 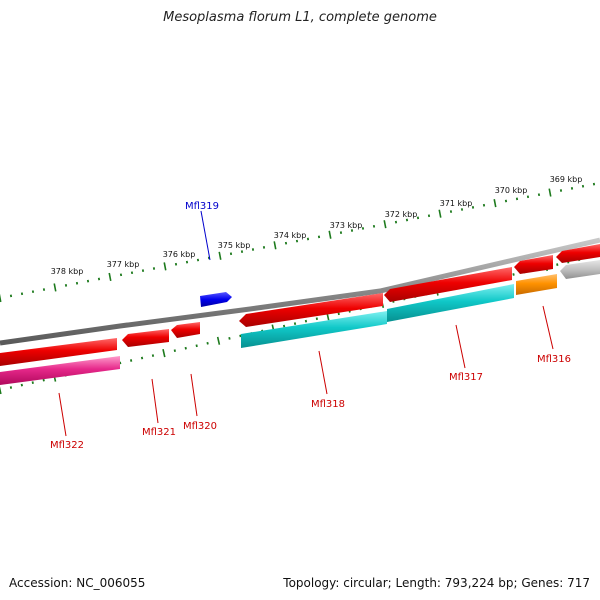 What do you see at coordinates (328, 404) in the screenshot?
I see `gene-label-mfl318: Mfl318` at bounding box center [328, 404].